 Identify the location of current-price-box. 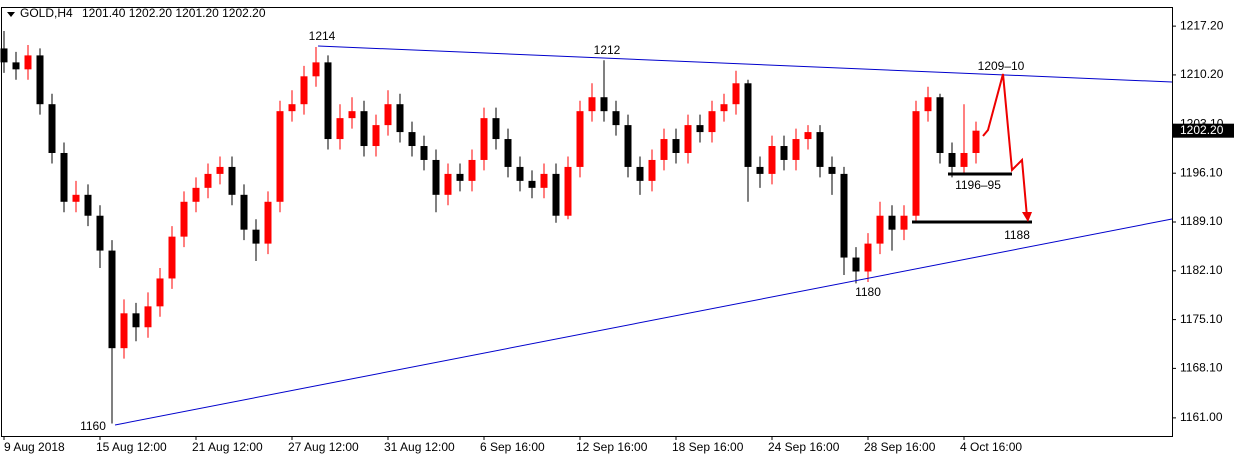
(1203, 130).